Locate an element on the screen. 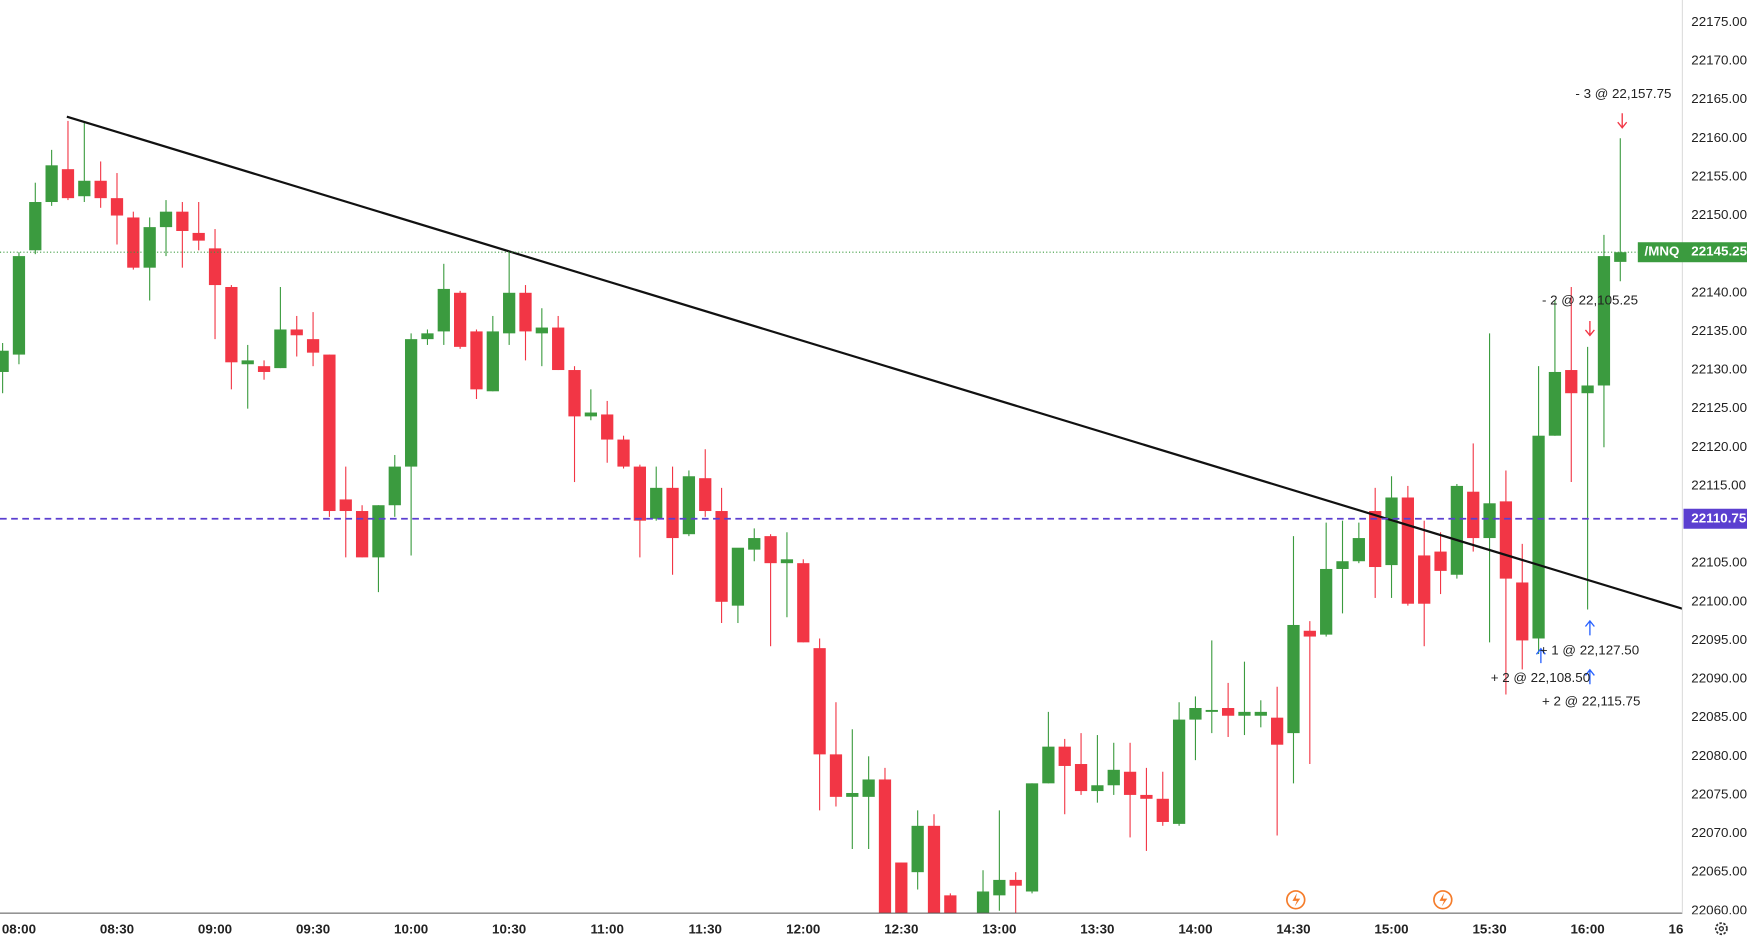  y-tick-label: 22150.00 is located at coordinates (1719, 214).